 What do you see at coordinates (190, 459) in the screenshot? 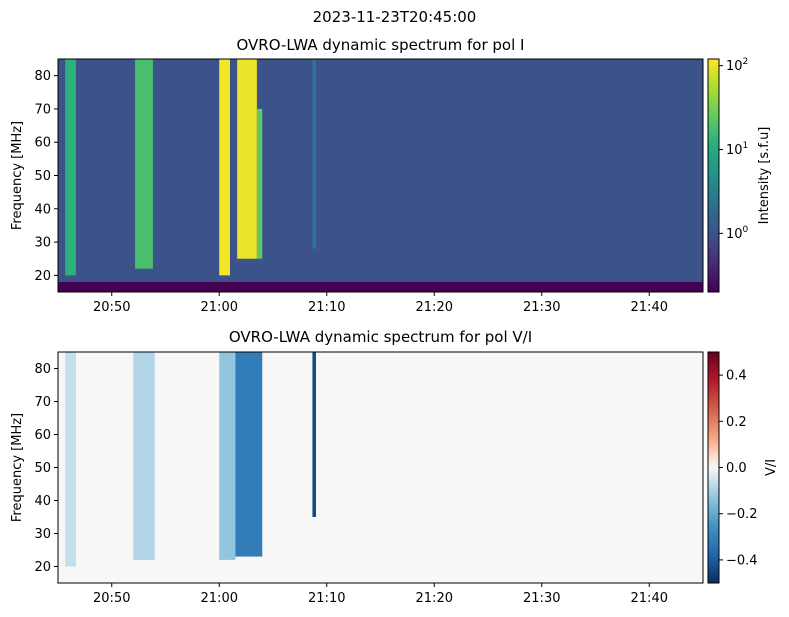
I see `burst-layer-pol-vi` at bounding box center [190, 459].